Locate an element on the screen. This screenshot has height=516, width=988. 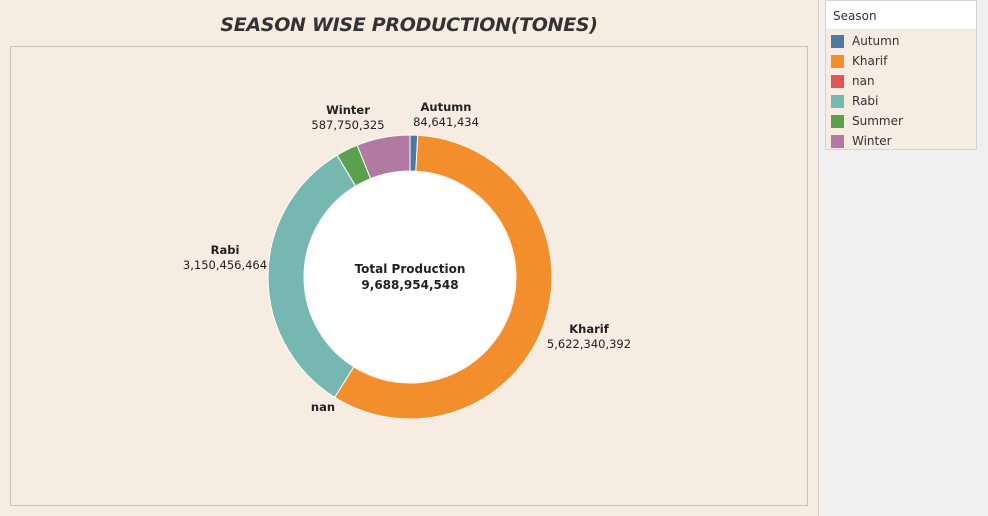
center-value: 9,688,954,548 is located at coordinates (409, 285).